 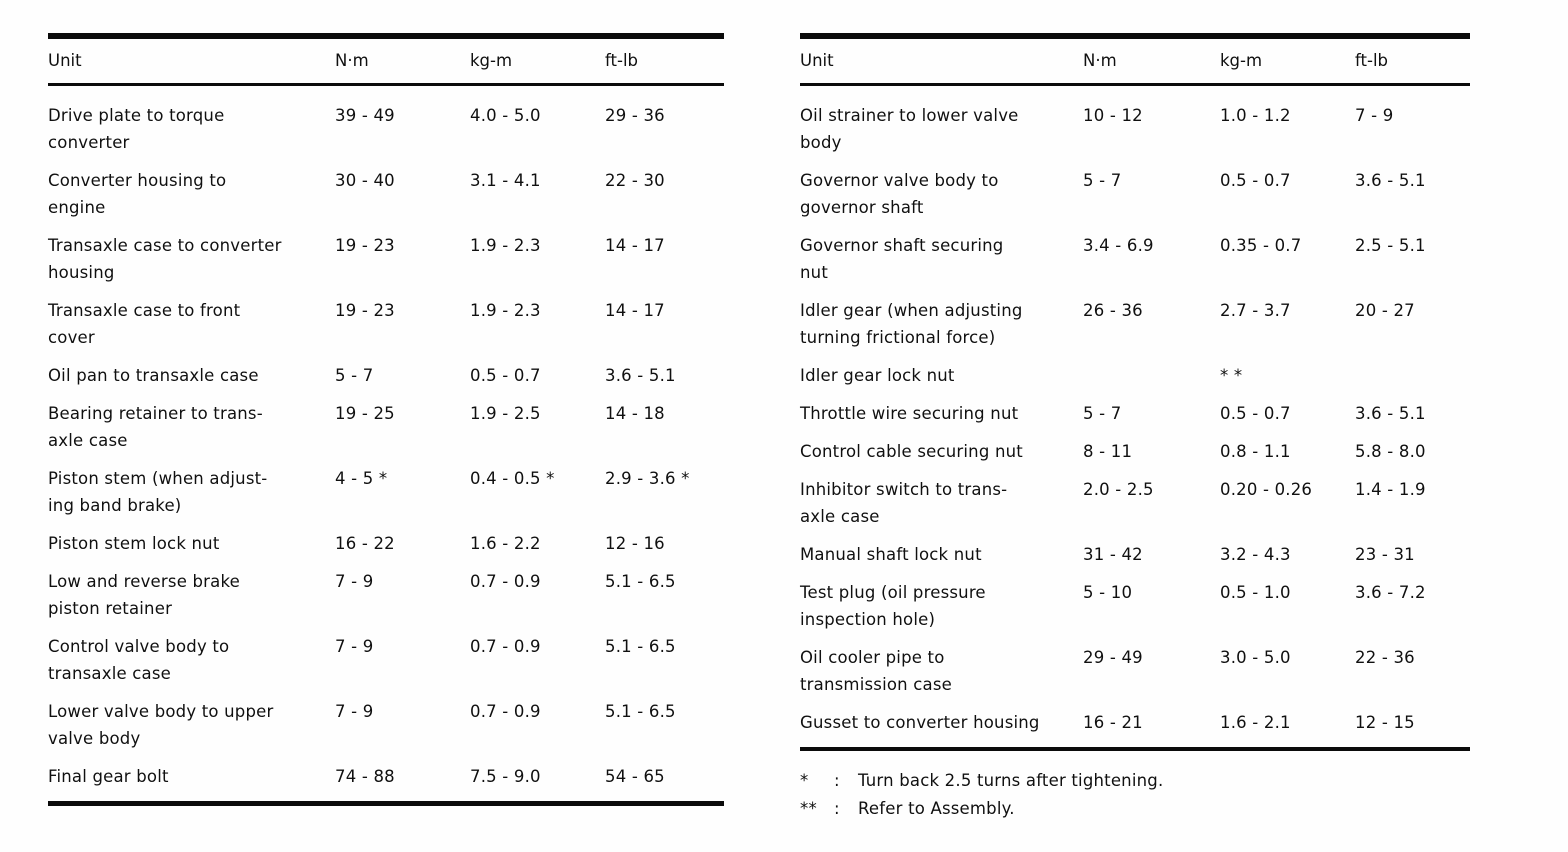 I want to click on footnote-symbol: *, so click(x=804, y=780).